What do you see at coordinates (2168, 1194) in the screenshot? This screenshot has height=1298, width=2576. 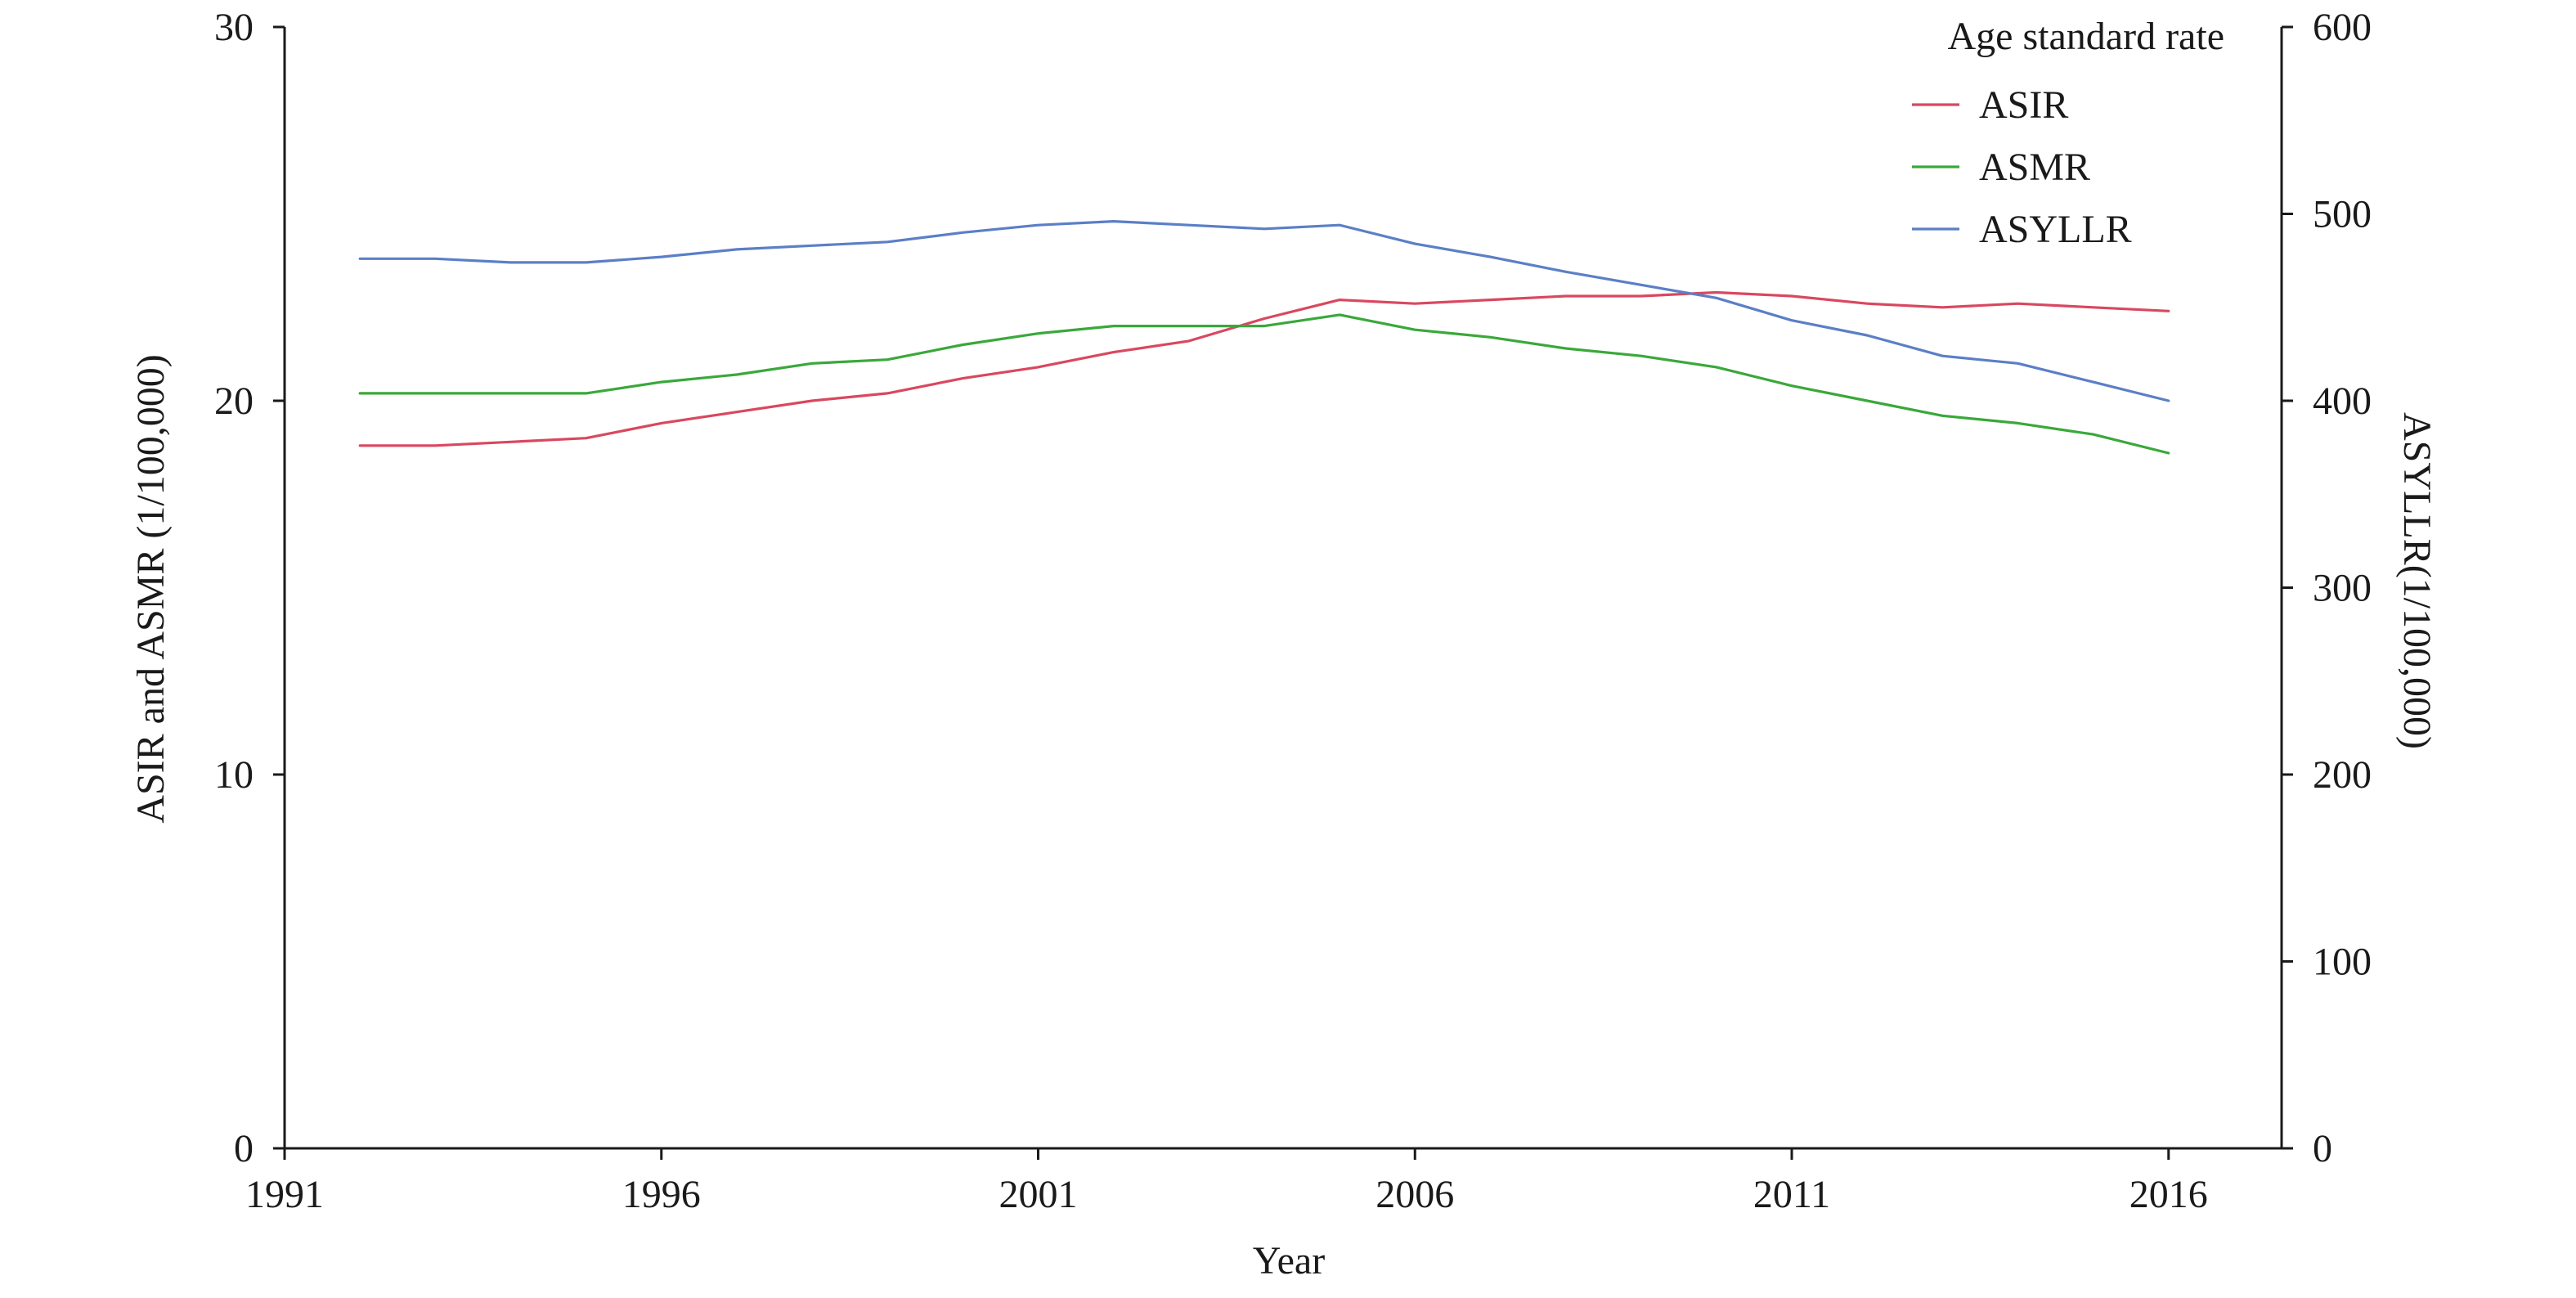 I see `x-tick-label: 2016` at bounding box center [2168, 1194].